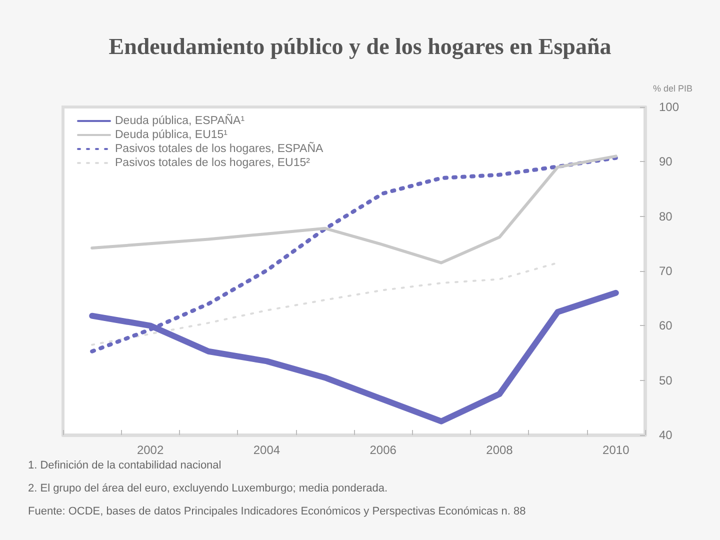 The height and width of the screenshot is (540, 720). Describe the element at coordinates (354, 209) in the screenshot. I see `line-series` at that location.